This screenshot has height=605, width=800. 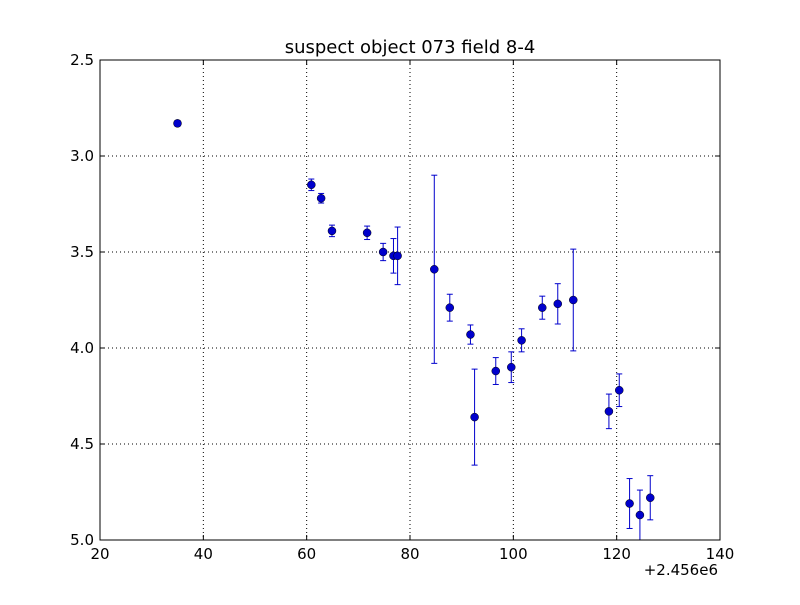 What do you see at coordinates (82, 60) in the screenshot?
I see `y-tick-label: 2.5` at bounding box center [82, 60].